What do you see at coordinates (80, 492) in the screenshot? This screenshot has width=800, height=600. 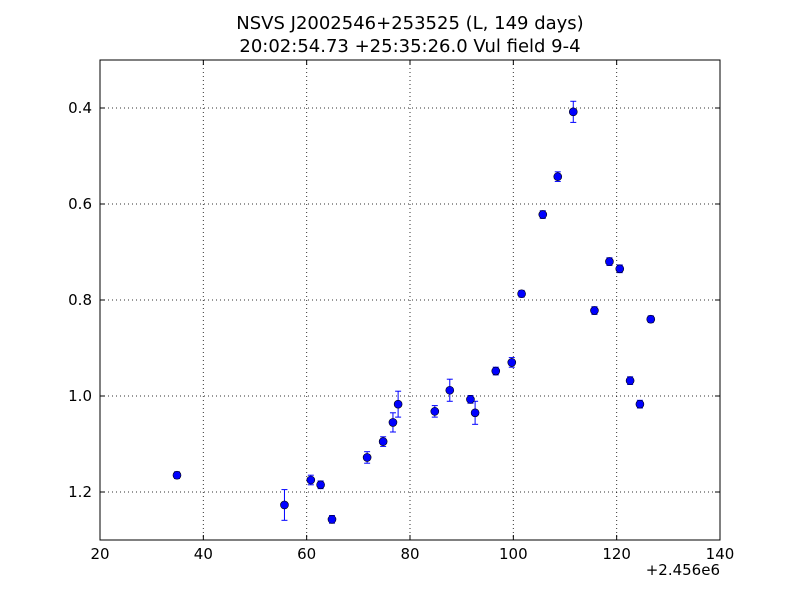 I see `y-tick-label: 1.2` at bounding box center [80, 492].